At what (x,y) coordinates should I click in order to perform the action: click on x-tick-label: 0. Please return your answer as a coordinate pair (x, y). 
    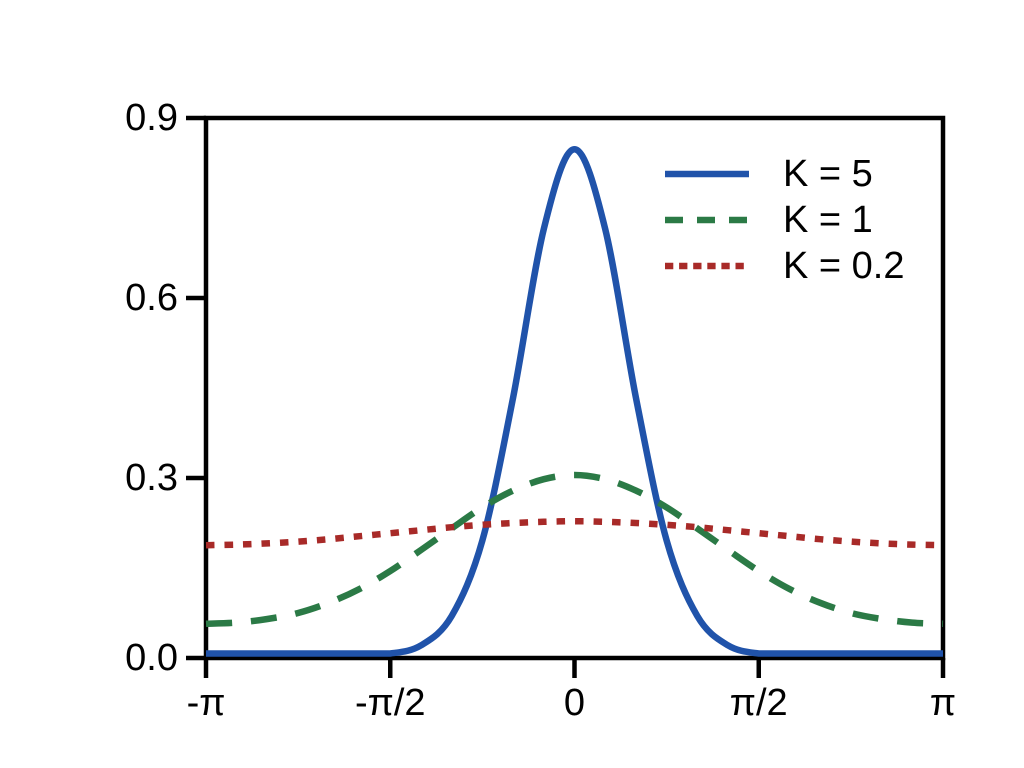
    Looking at the image, I should click on (574, 703).